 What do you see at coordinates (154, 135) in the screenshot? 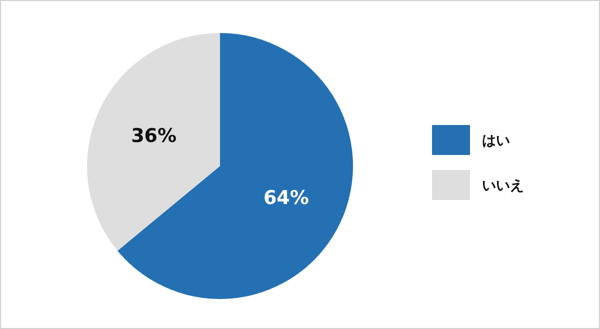
I see `data-label: 36%` at bounding box center [154, 135].